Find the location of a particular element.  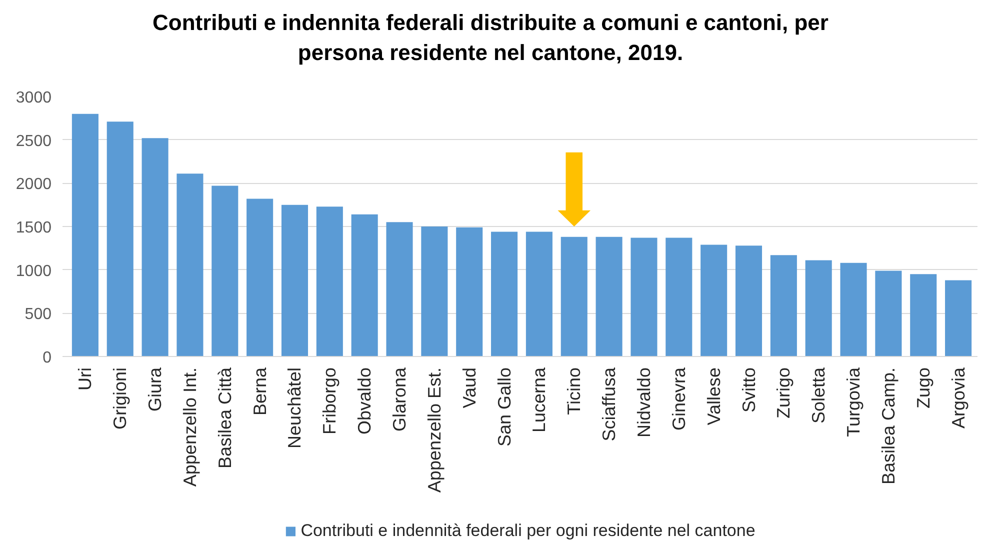

x-tick-label: Neuchâtel is located at coordinates (294, 408).